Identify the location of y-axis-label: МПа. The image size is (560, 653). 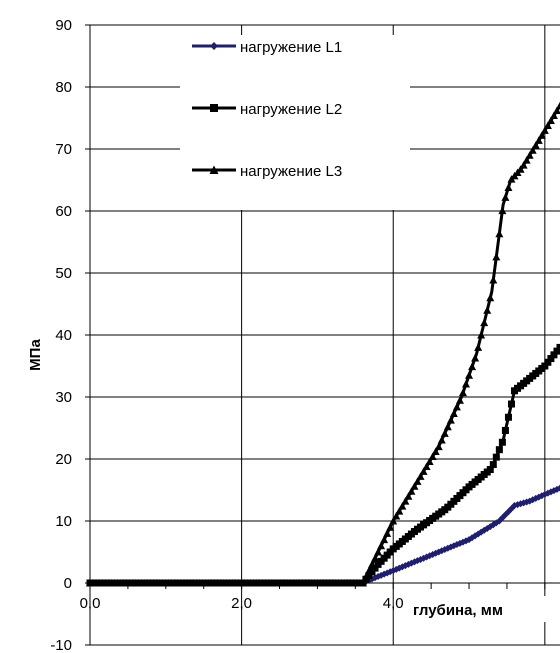
(35, 355).